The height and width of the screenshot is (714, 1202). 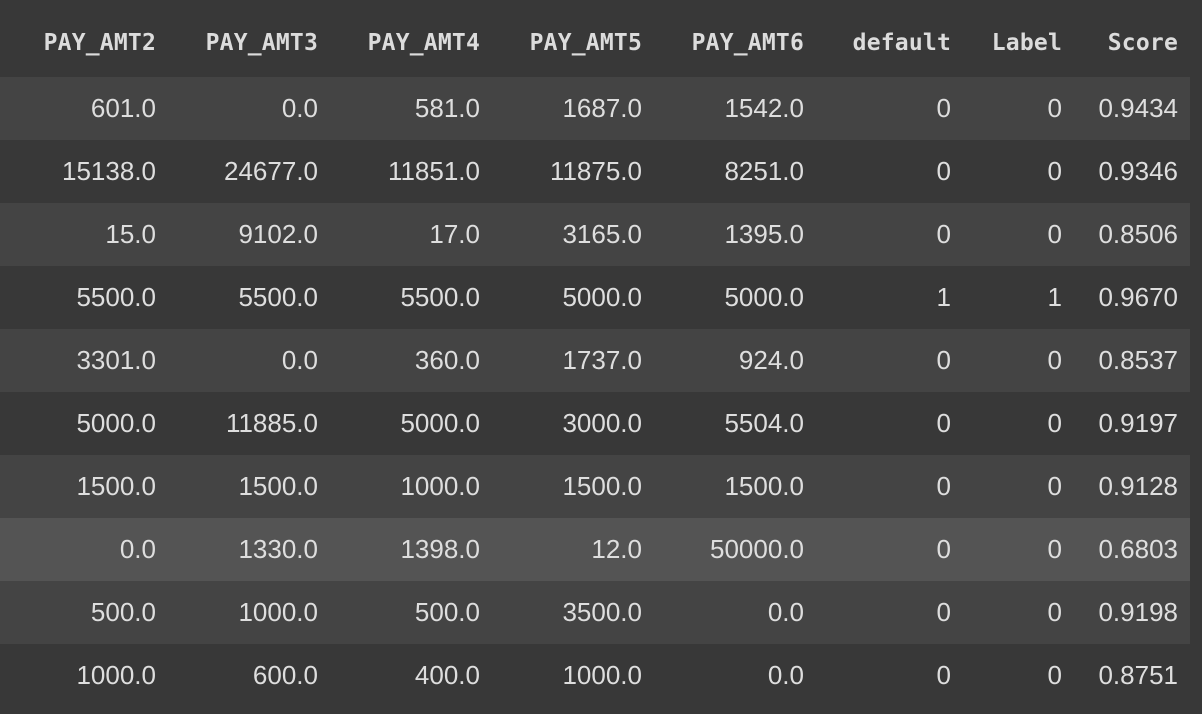 What do you see at coordinates (1138, 108) in the screenshot?
I see `score-cell: 0.9434` at bounding box center [1138, 108].